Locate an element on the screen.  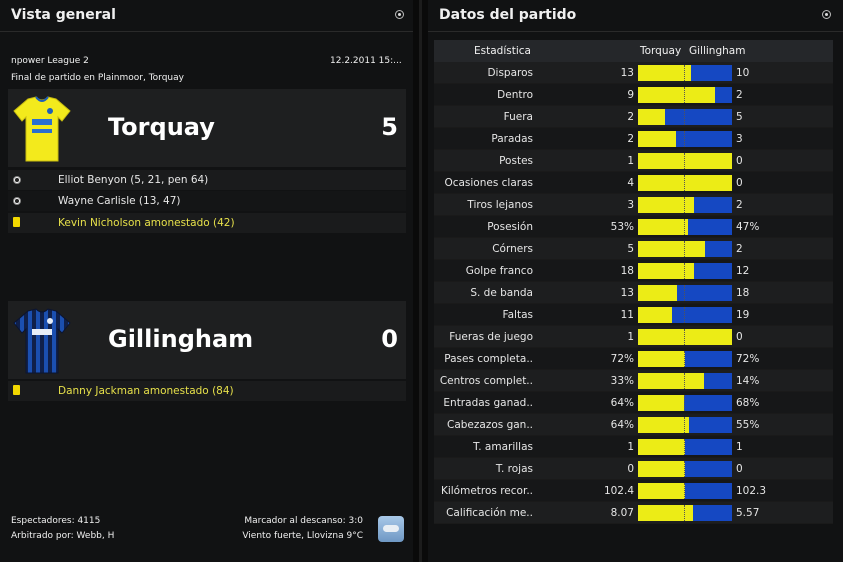
home-team-card: Torquay 5 is located at coordinates (207, 128).